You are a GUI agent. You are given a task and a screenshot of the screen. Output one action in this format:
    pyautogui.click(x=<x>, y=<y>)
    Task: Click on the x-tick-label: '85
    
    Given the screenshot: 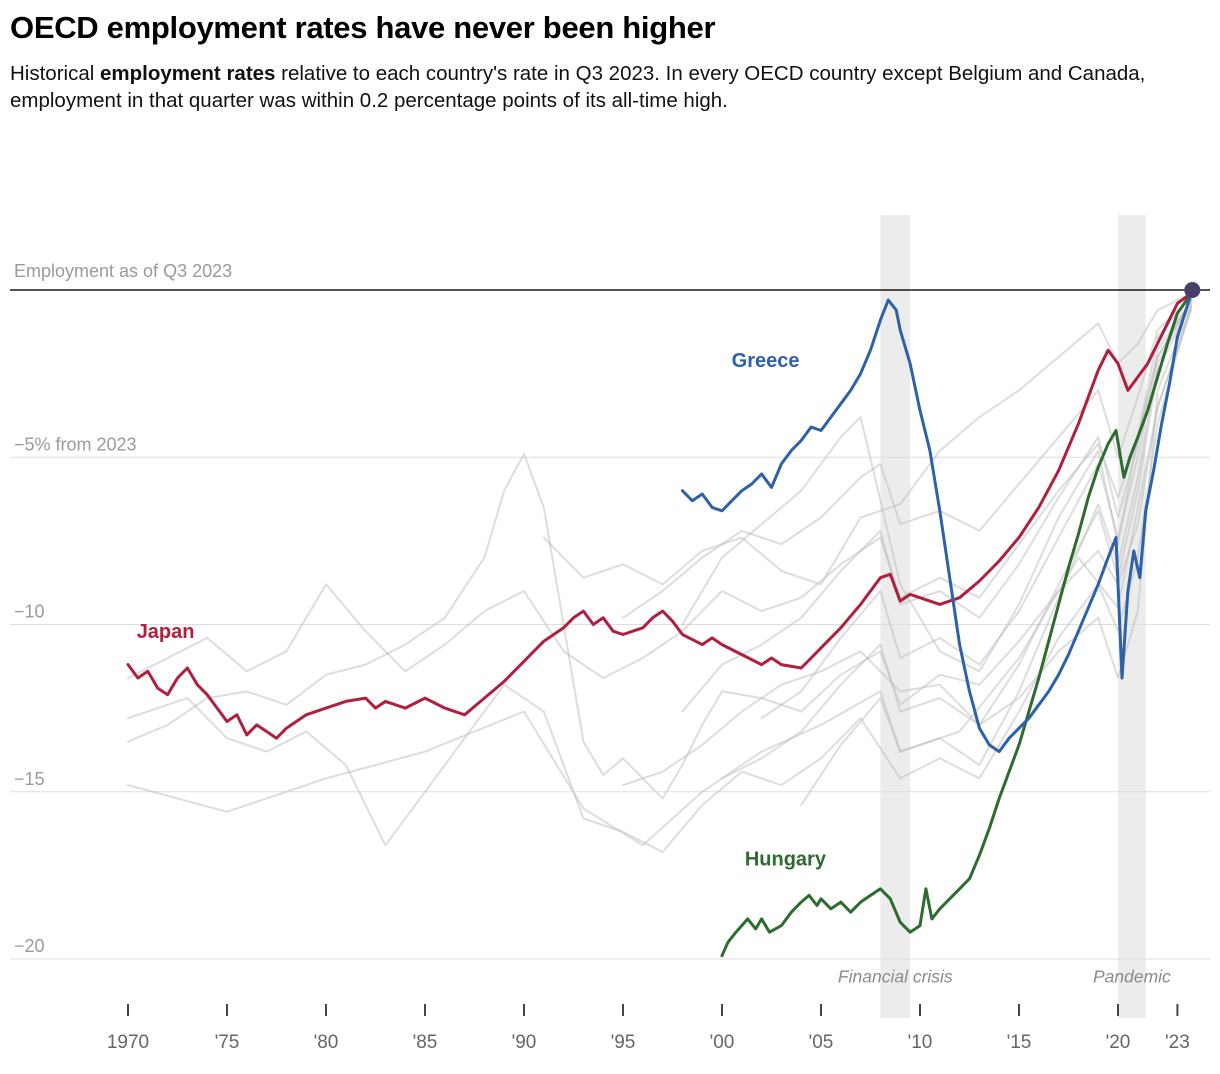 What is the action you would take?
    pyautogui.click(x=425, y=1042)
    